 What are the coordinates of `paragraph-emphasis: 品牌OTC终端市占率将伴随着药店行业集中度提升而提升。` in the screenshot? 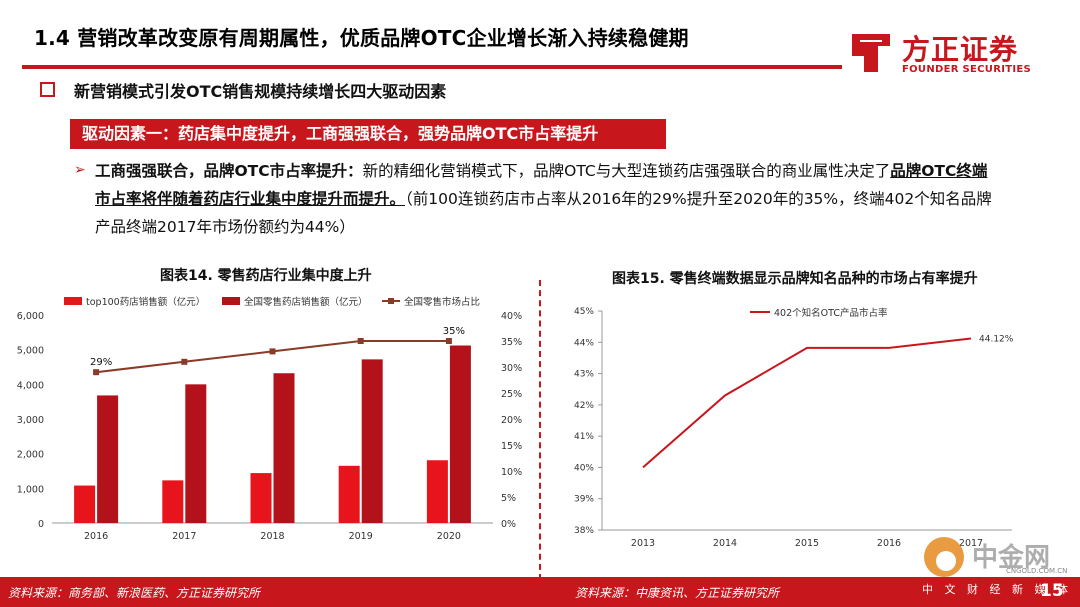 It's located at (541, 185).